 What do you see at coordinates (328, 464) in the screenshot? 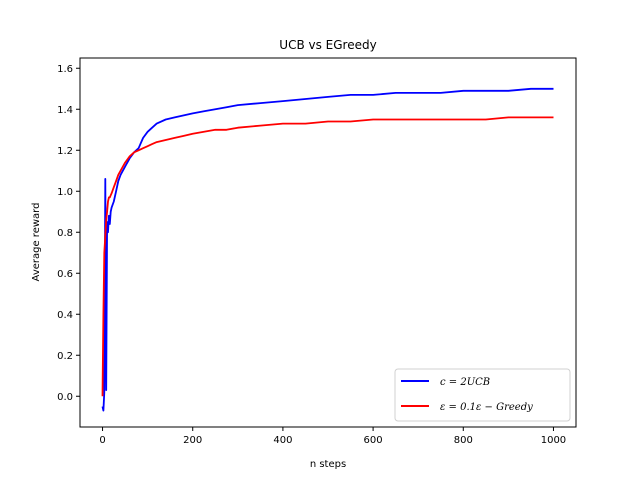
I see `x-axis-label: n steps` at bounding box center [328, 464].